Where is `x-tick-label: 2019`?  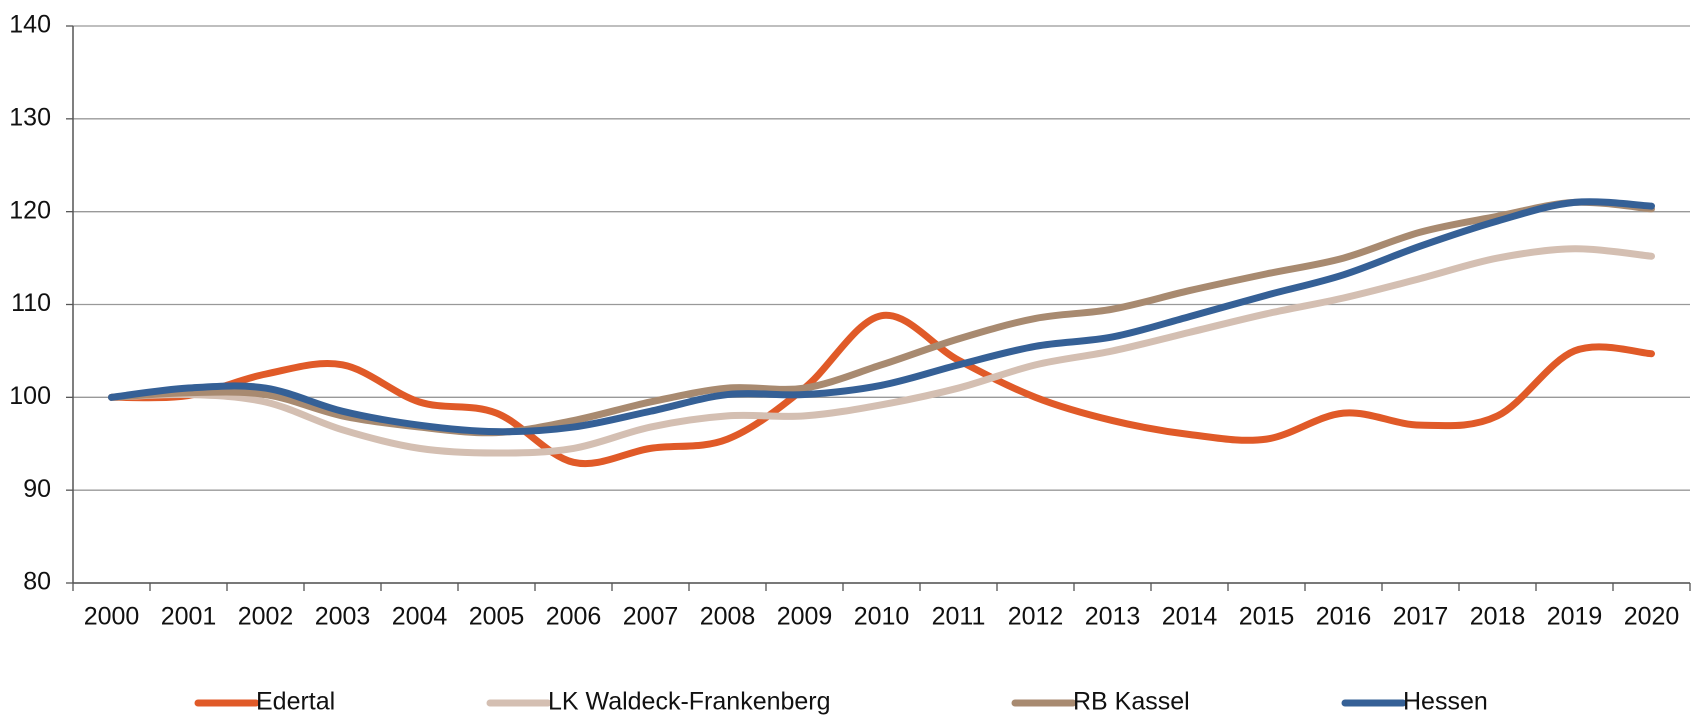 x-tick-label: 2019 is located at coordinates (1575, 617).